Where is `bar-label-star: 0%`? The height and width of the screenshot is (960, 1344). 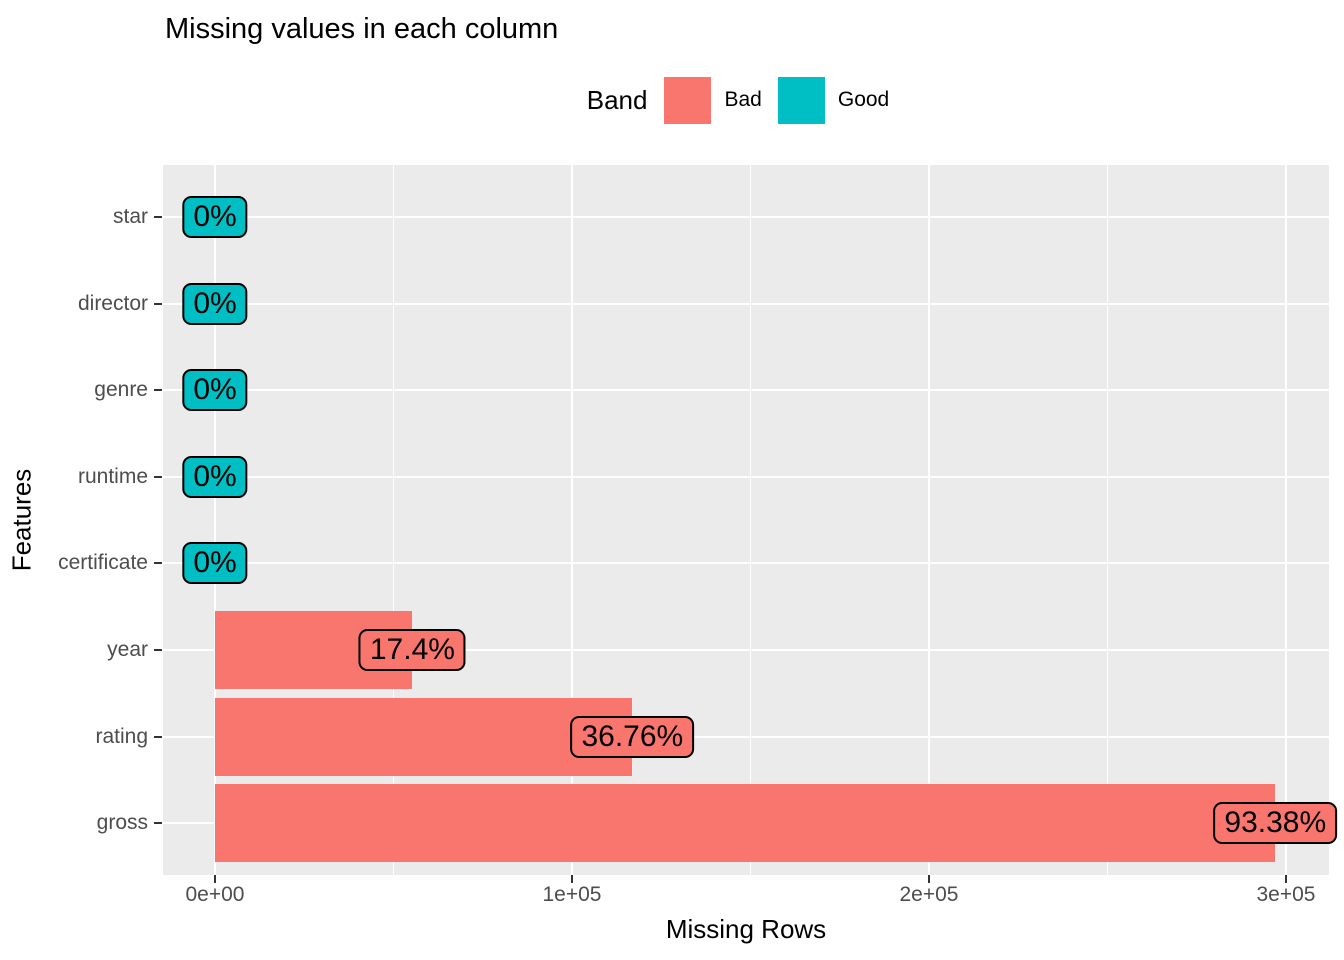
bar-label-star: 0% is located at coordinates (215, 216).